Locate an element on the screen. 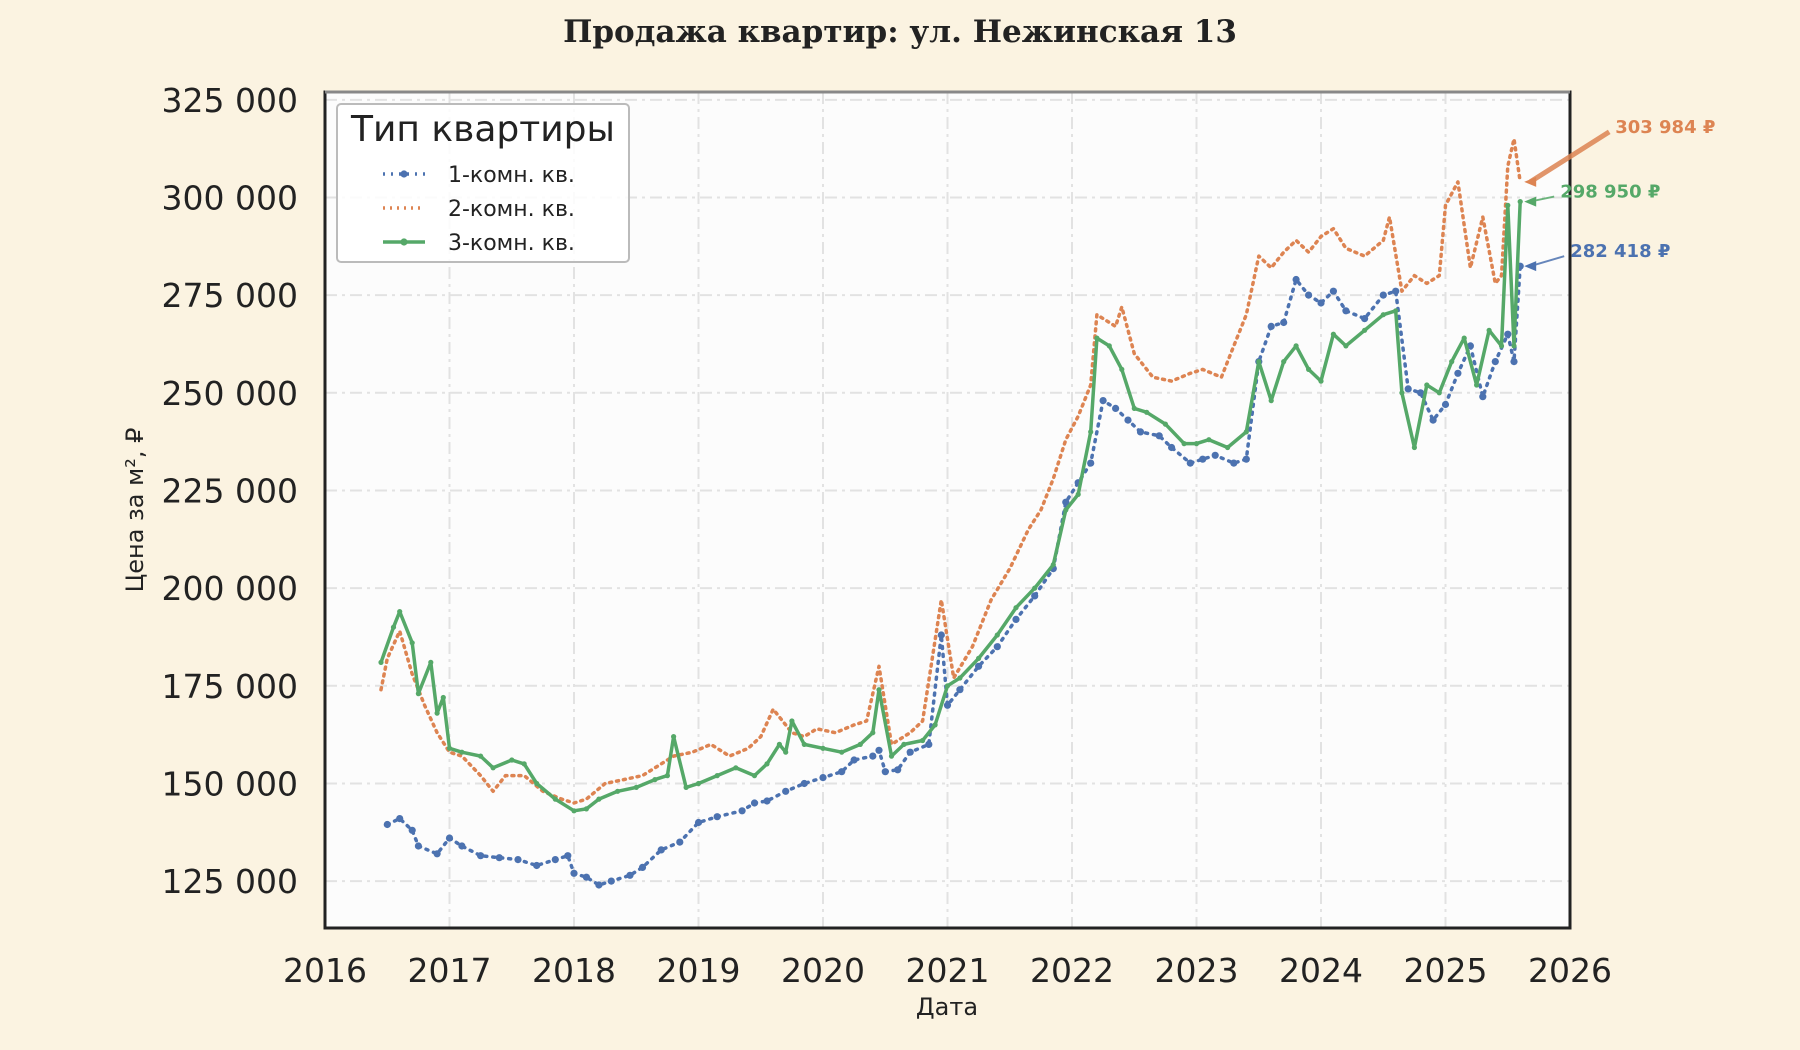 The image size is (1800, 1050). x-tick-label: 2026 is located at coordinates (1570, 970).